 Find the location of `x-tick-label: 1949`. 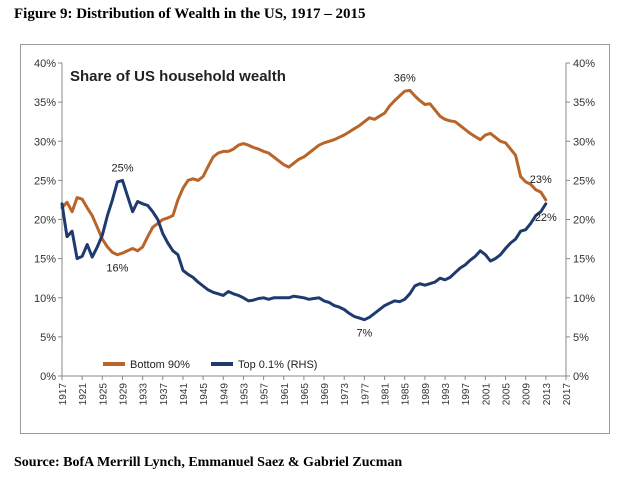

x-tick-label: 1949 is located at coordinates (224, 394).